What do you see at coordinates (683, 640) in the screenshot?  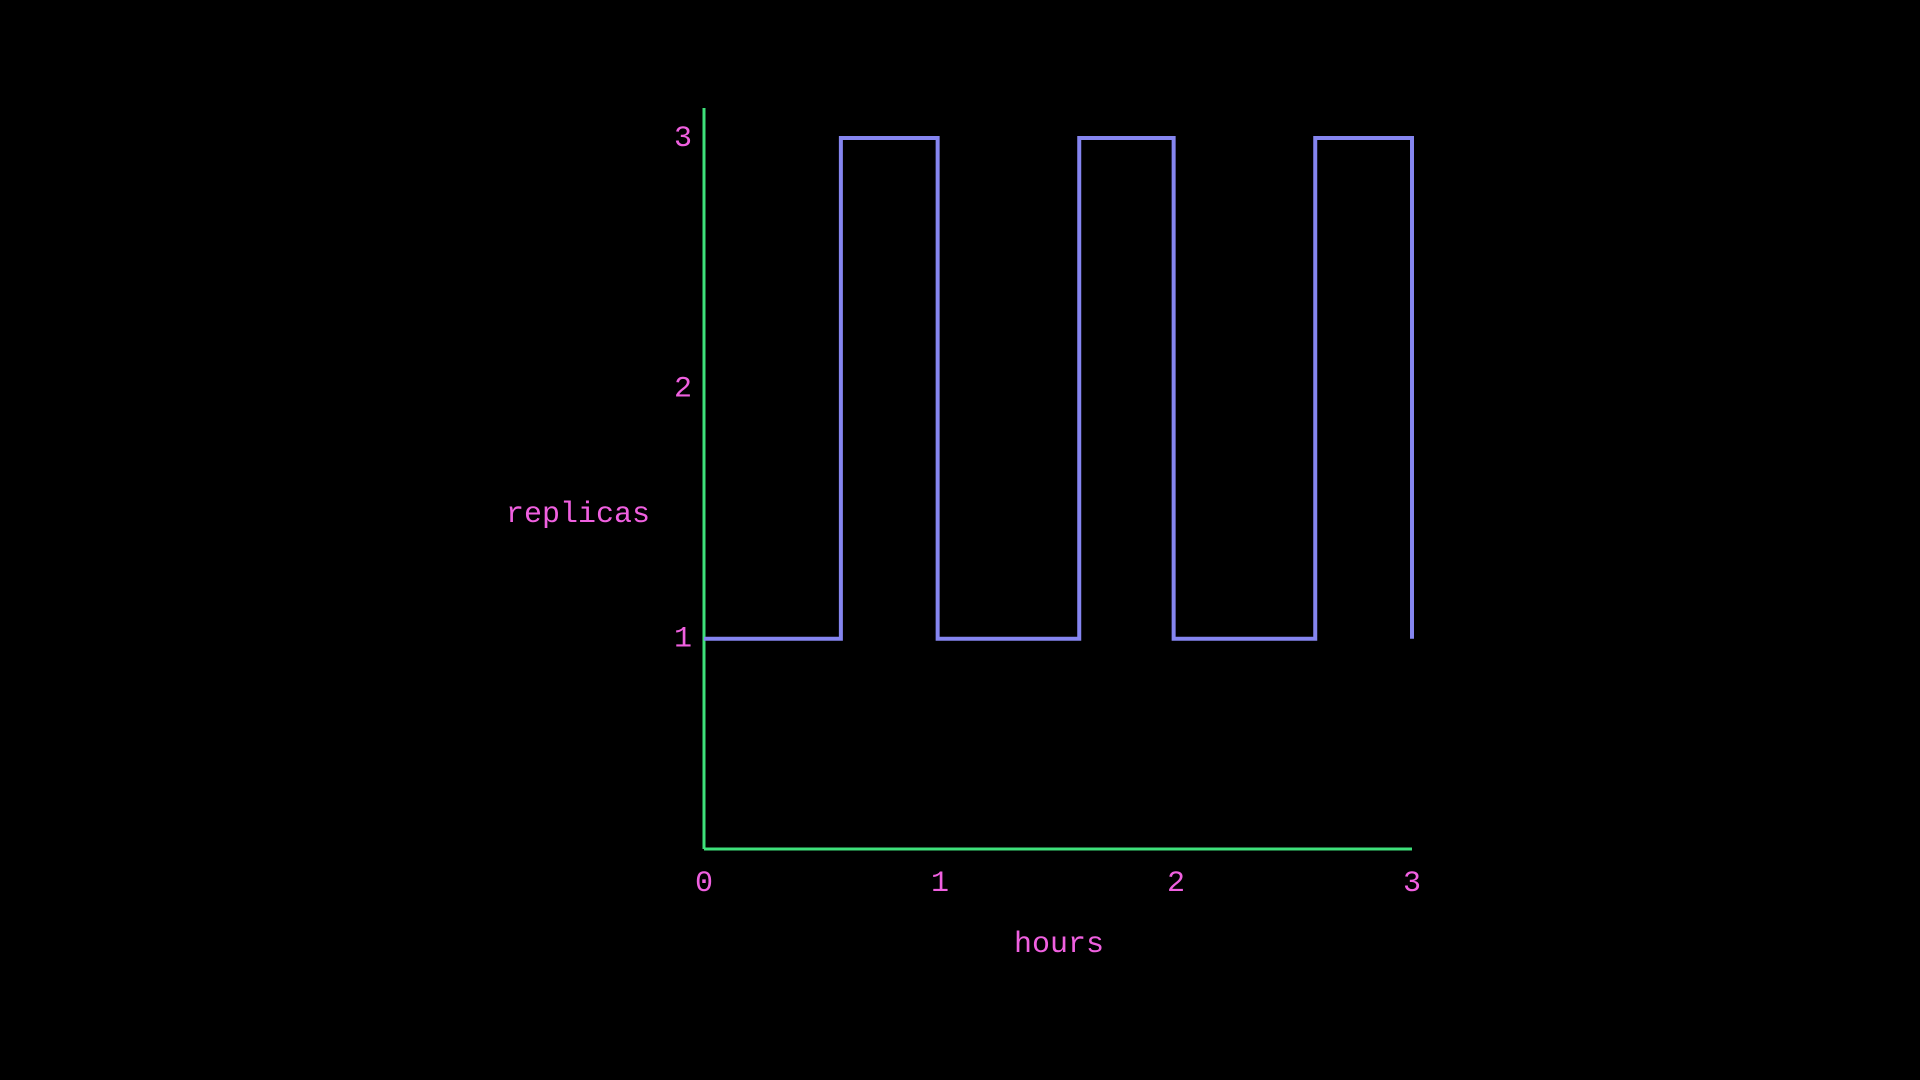 I see `y-tick-label: 1` at bounding box center [683, 640].